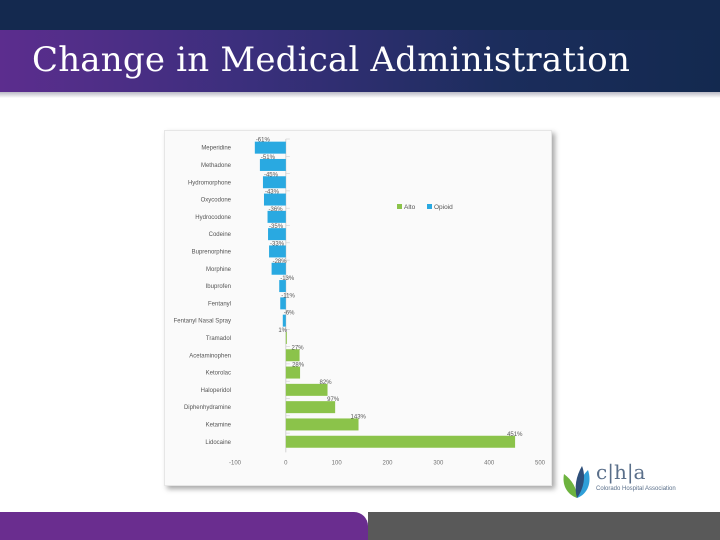  Describe the element at coordinates (283, 303) in the screenshot. I see `bar-fentanyl` at that location.